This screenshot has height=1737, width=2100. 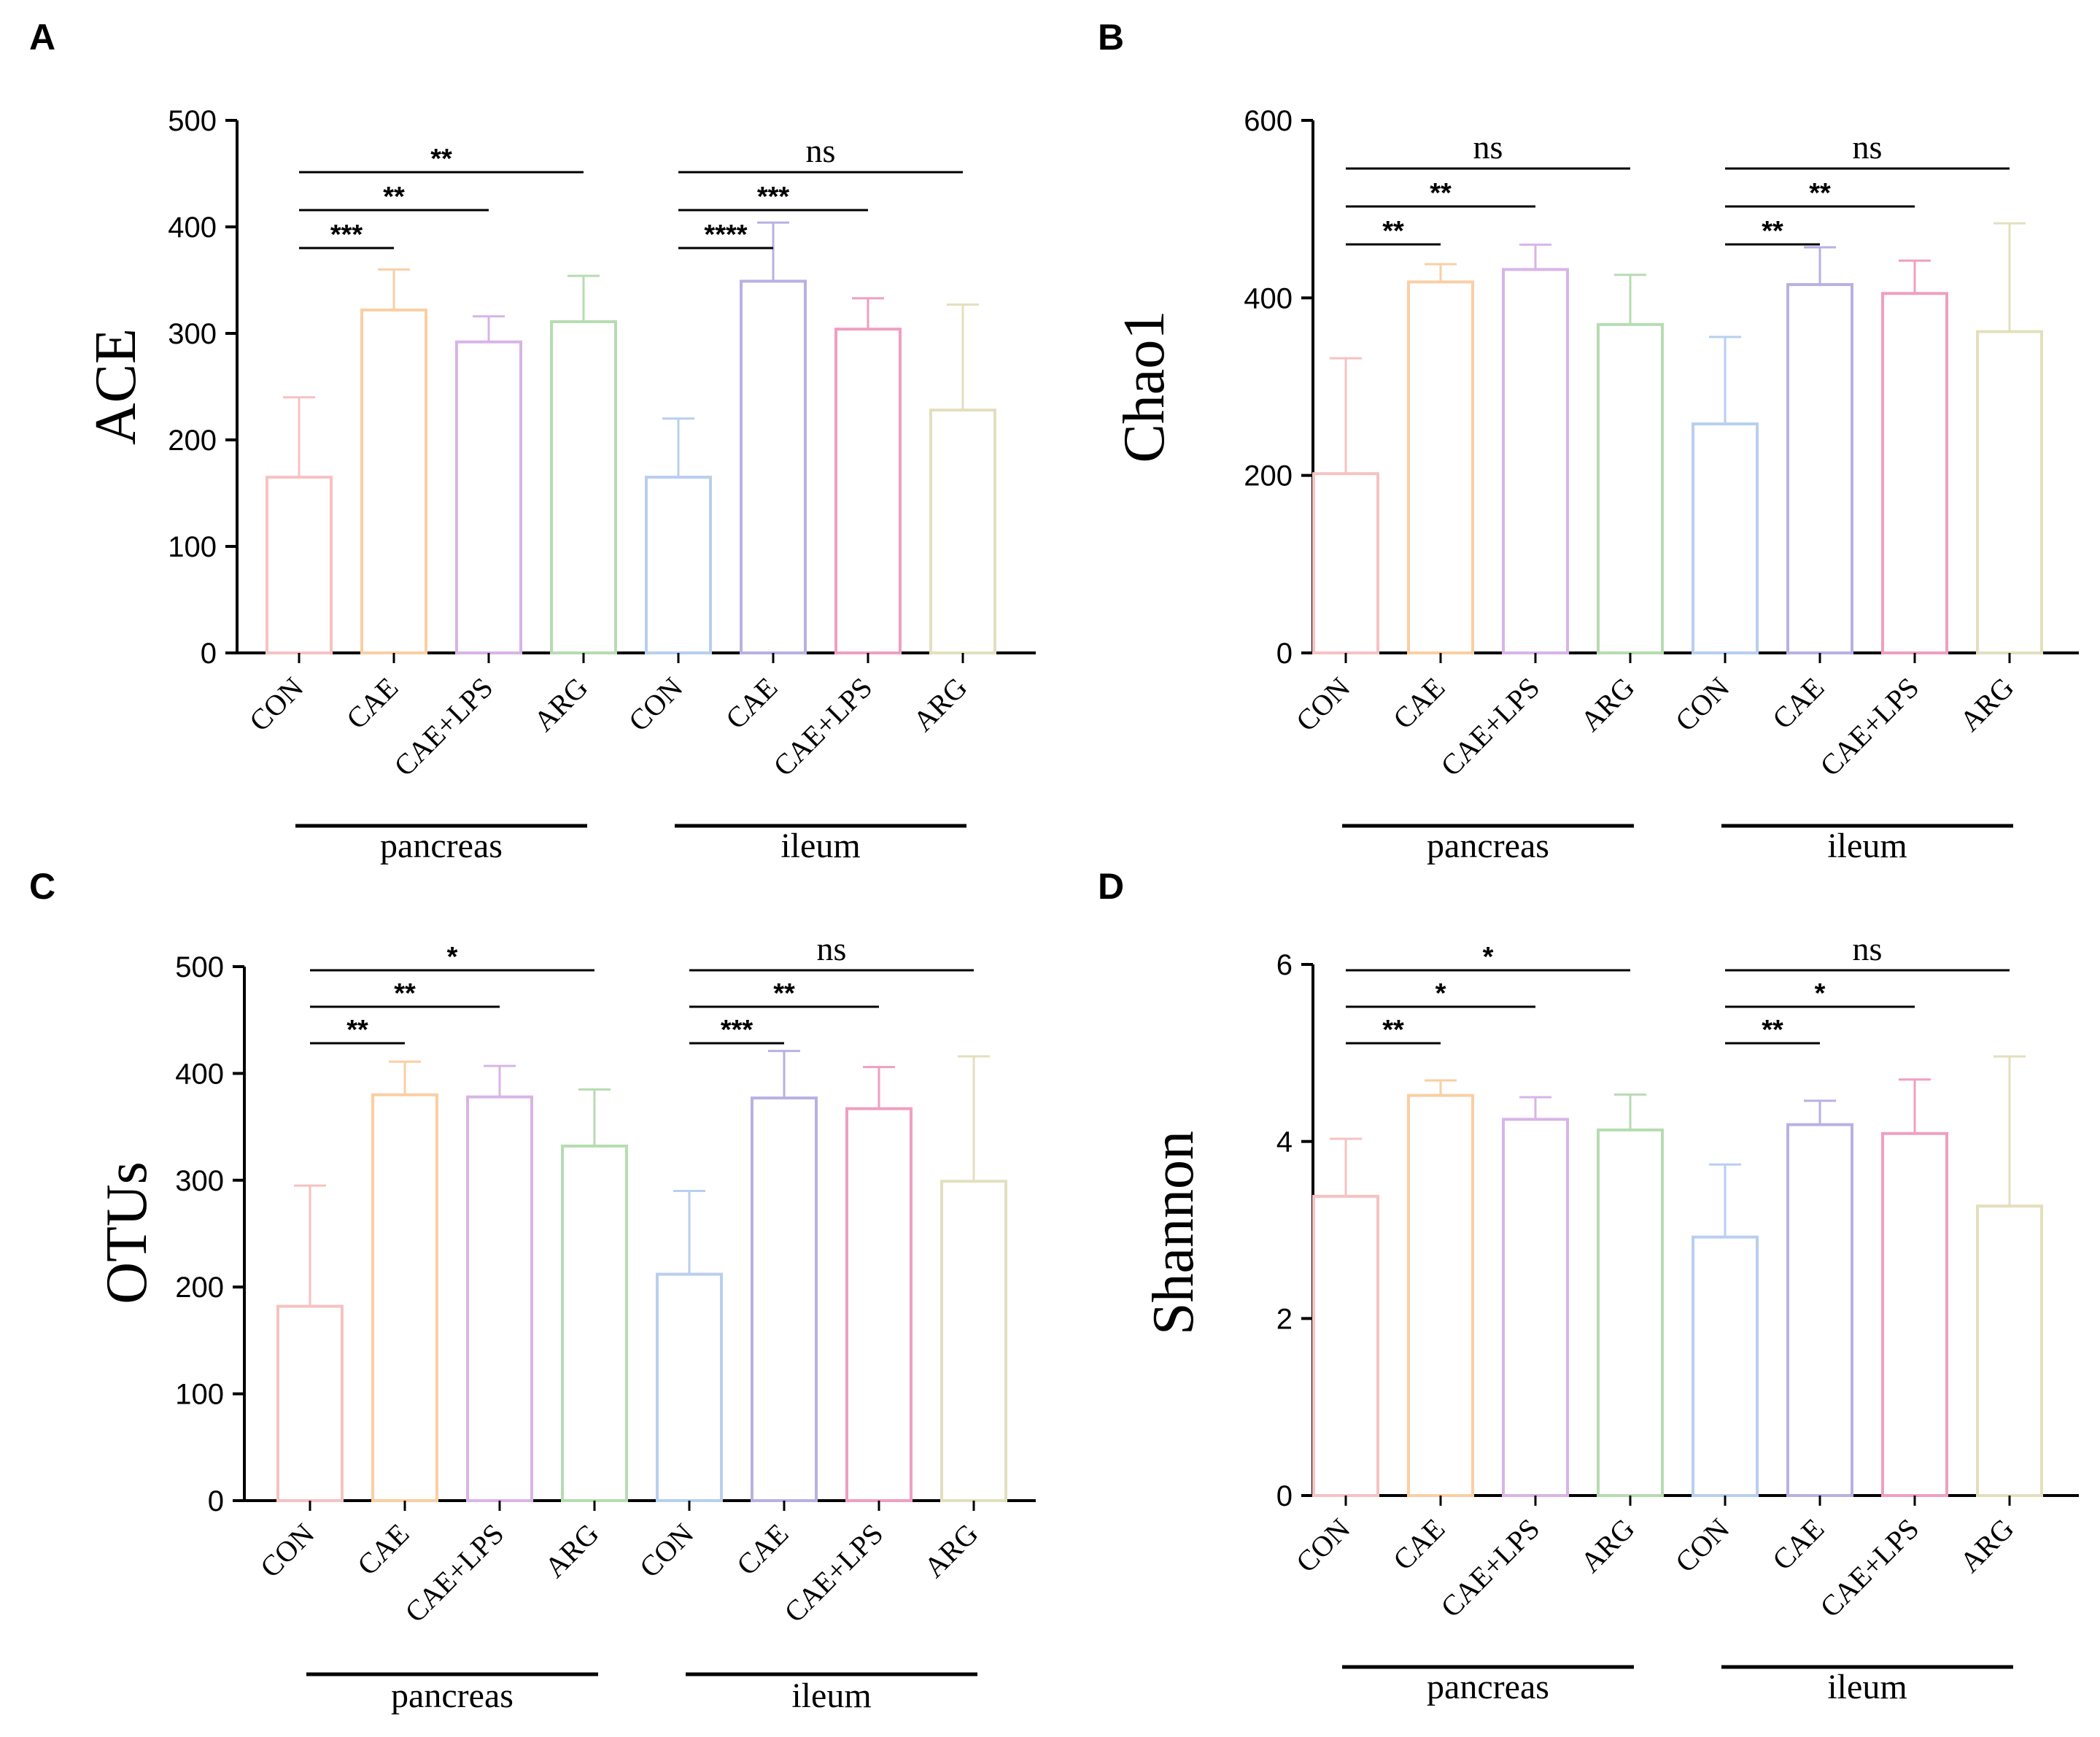 What do you see at coordinates (1284, 1319) in the screenshot?
I see `y-tick-label: 2` at bounding box center [1284, 1319].